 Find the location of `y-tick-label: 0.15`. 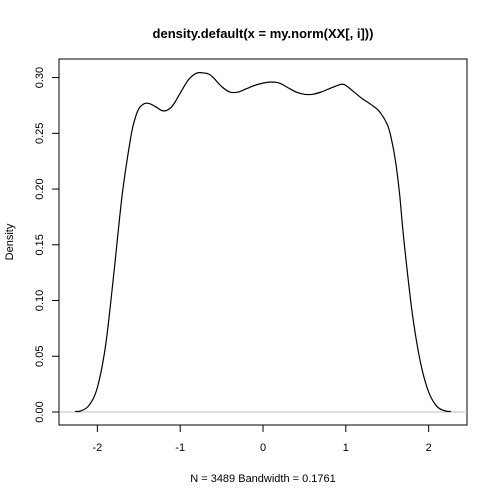

y-tick-label: 0.15 is located at coordinates (40, 244).